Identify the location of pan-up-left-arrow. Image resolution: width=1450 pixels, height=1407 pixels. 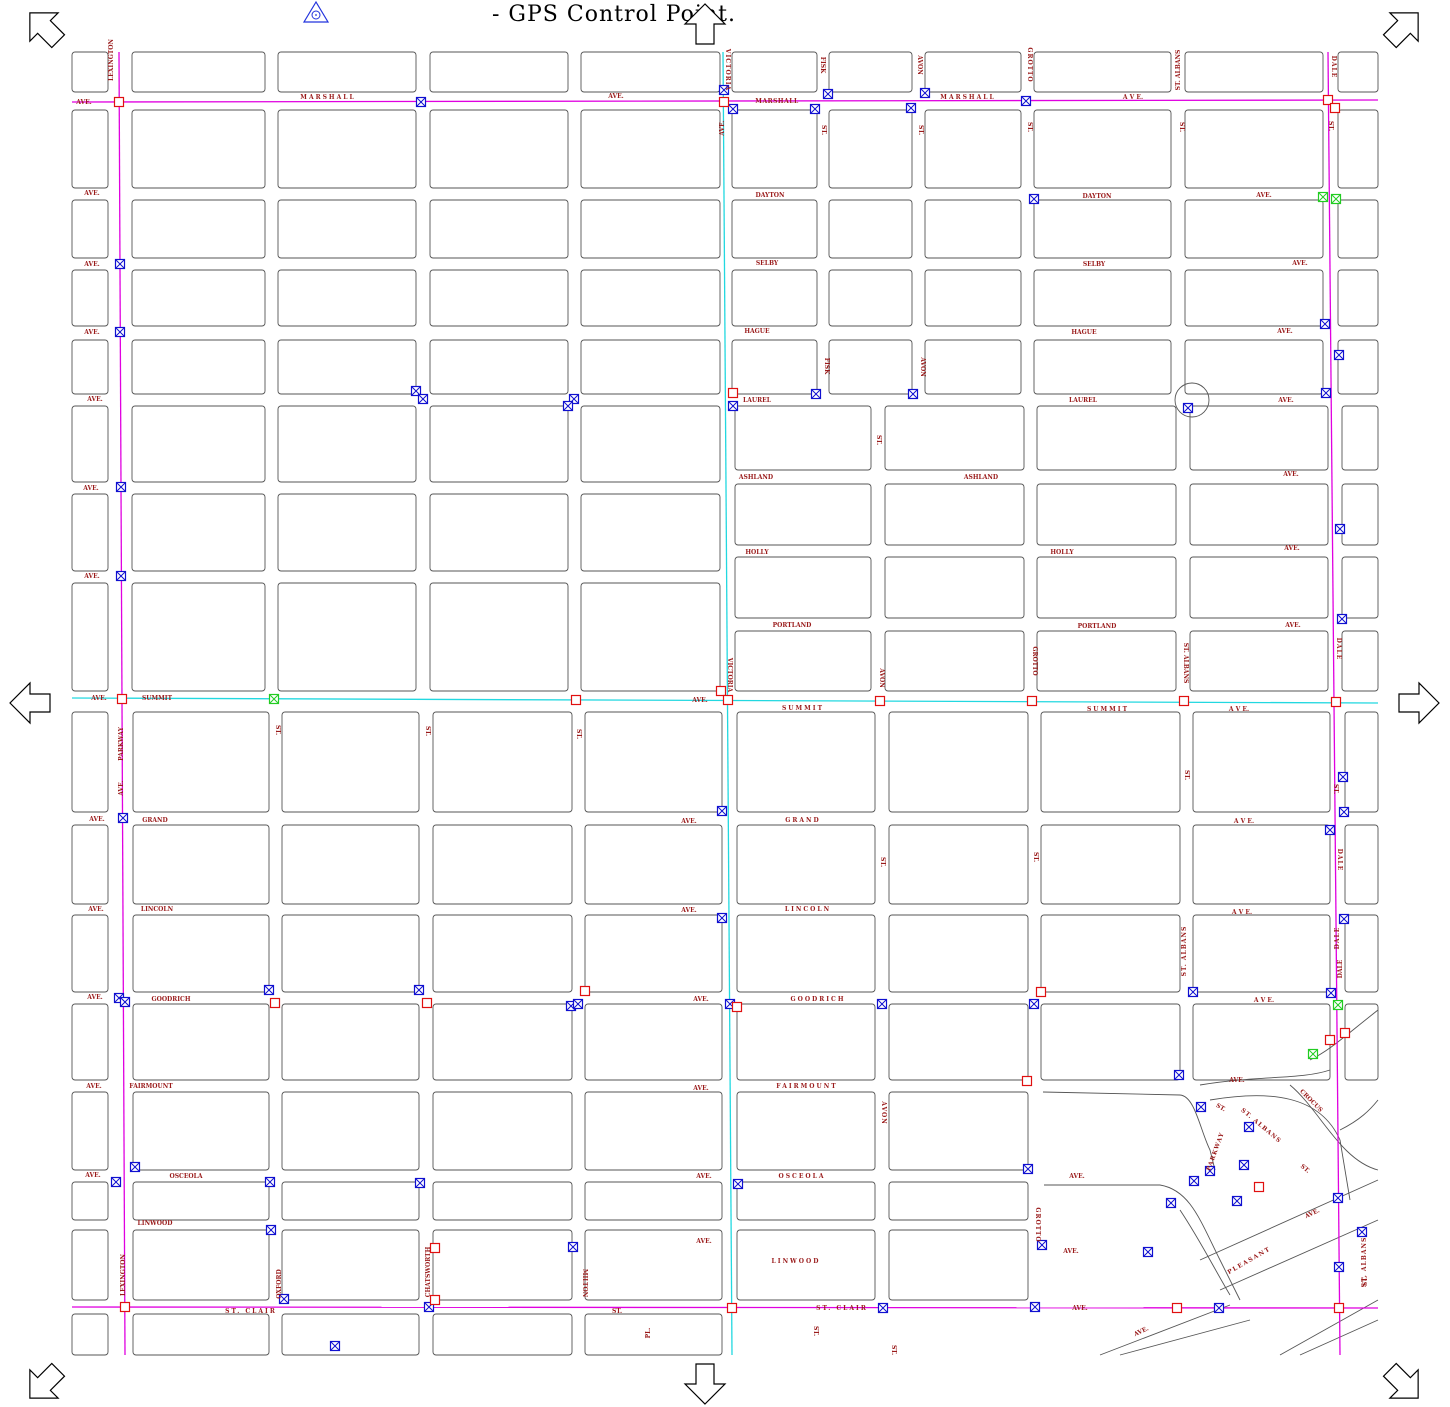
(44, 27).